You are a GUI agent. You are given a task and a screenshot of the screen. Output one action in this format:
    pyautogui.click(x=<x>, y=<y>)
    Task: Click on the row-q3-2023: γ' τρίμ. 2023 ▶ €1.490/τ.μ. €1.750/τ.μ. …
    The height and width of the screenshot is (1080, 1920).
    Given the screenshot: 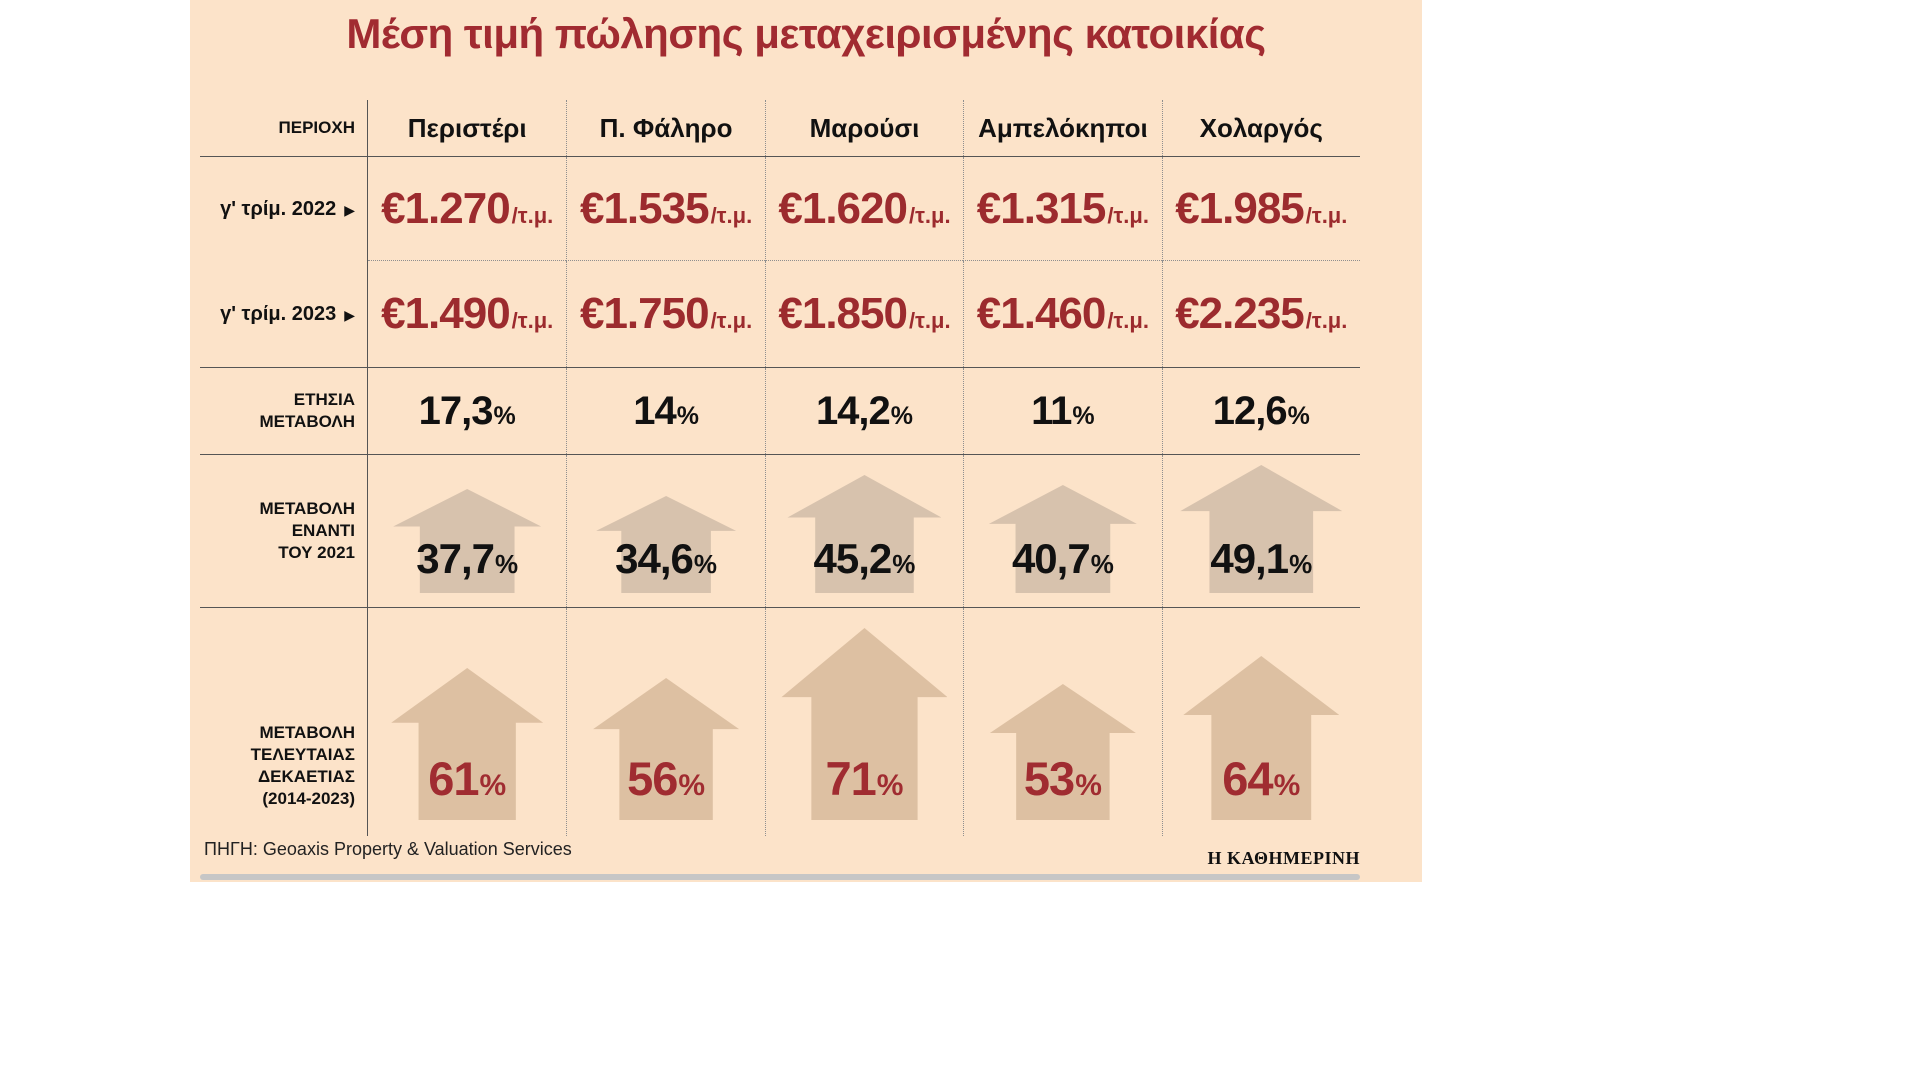 What is the action you would take?
    pyautogui.click(x=780, y=314)
    